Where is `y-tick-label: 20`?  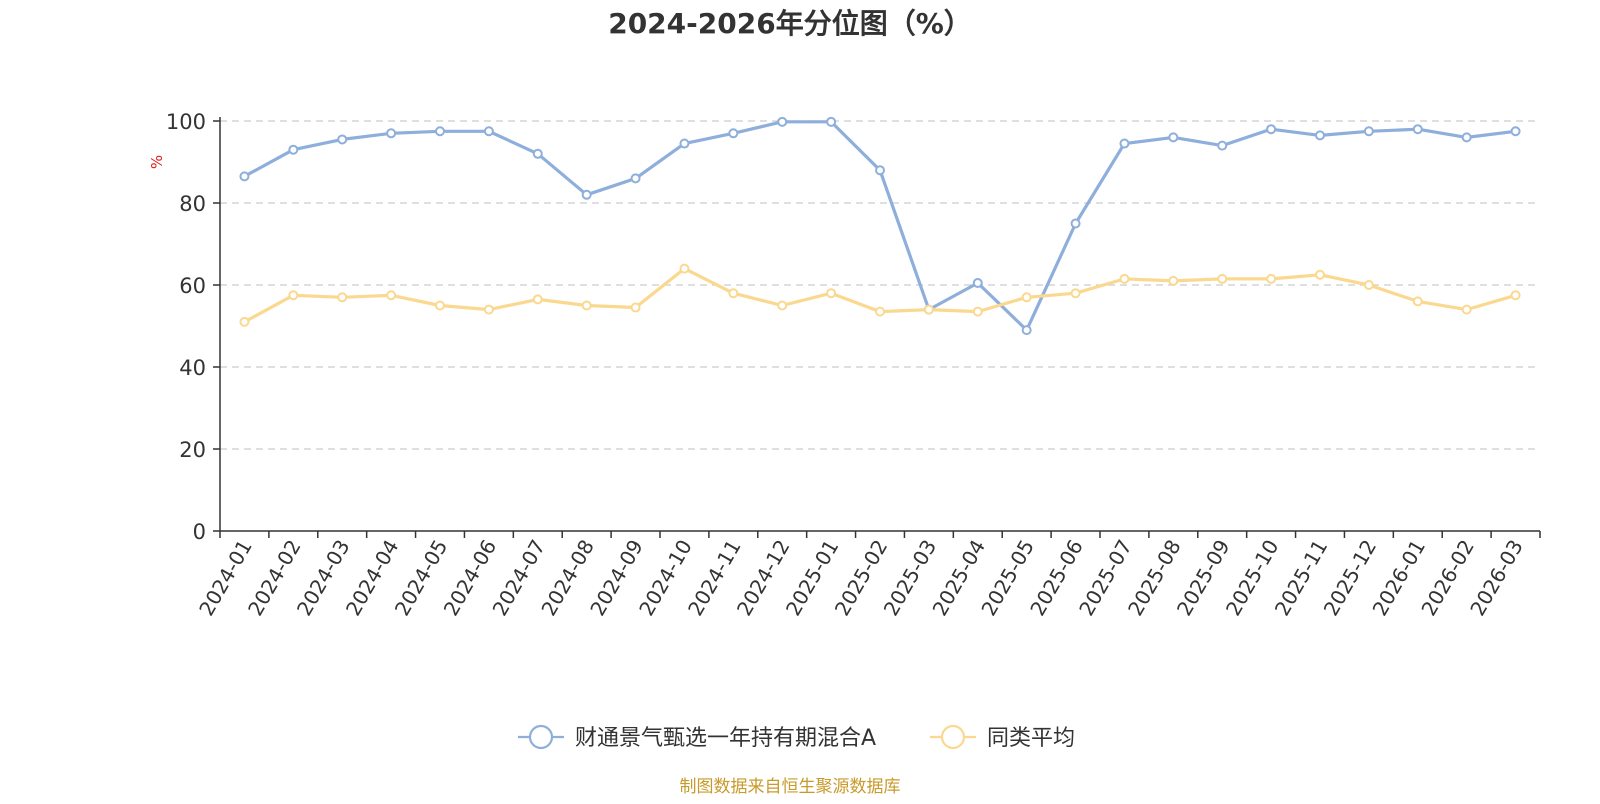 y-tick-label: 20 is located at coordinates (192, 450).